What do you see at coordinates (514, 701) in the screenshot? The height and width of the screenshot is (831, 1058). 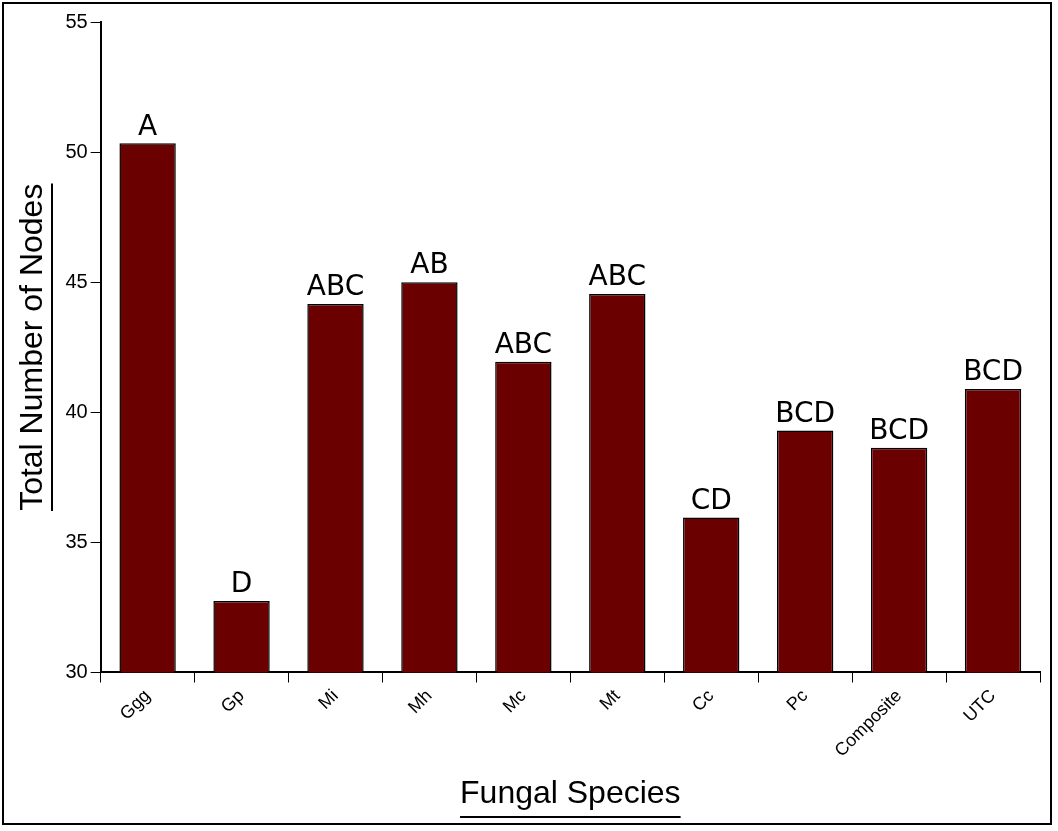 I see `x-tick-label: Mc` at bounding box center [514, 701].